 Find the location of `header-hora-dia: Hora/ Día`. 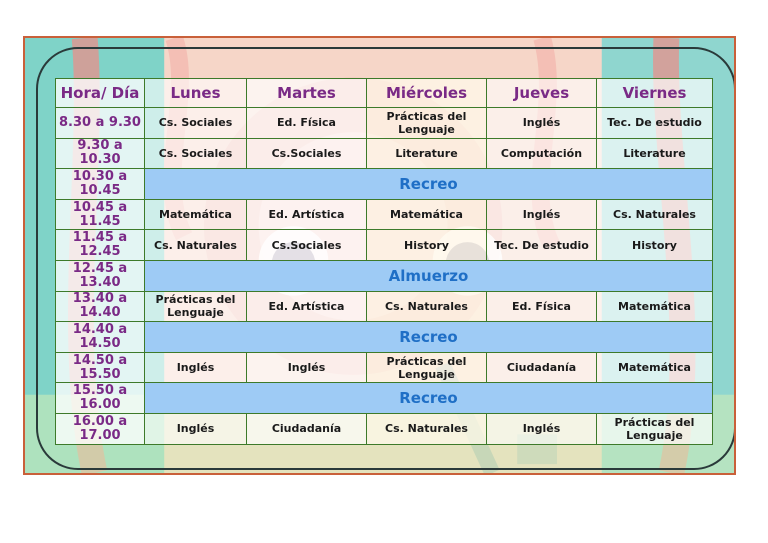

header-hora-dia: Hora/ Día is located at coordinates (100, 93).